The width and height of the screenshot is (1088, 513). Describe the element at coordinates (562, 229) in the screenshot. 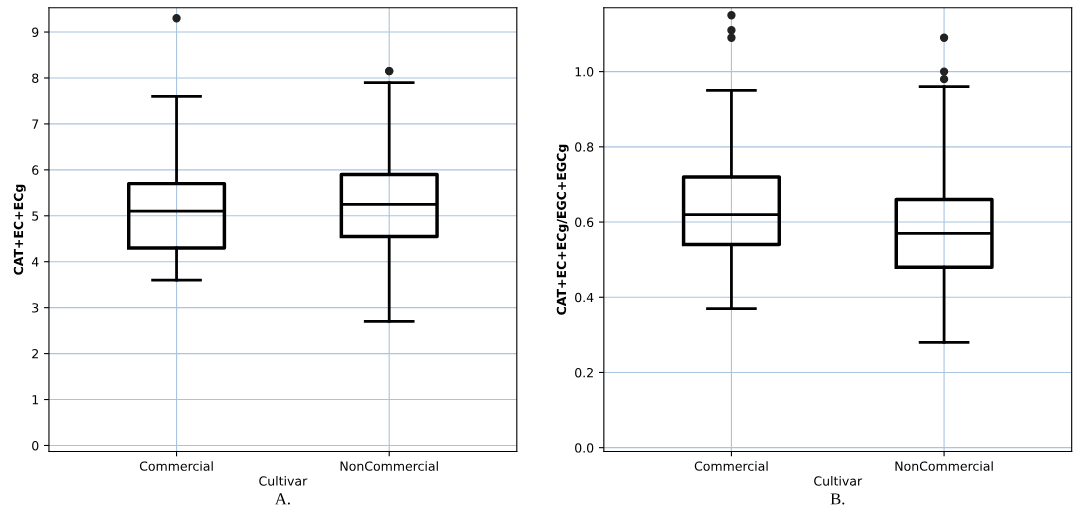

I see `y-axis-title: CAT+EC+ECg/EGC+EGCg` at that location.